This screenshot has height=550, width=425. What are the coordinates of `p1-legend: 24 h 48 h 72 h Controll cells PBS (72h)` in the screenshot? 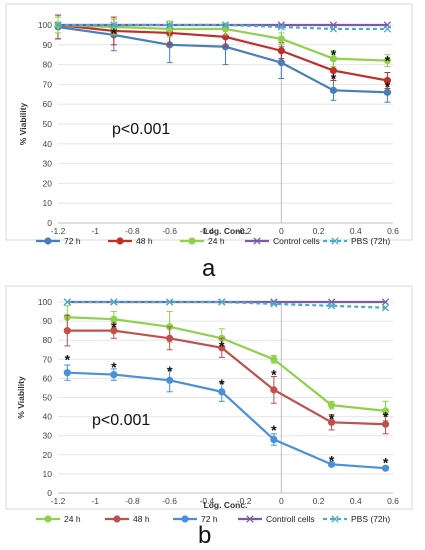 It's located at (213, 519).